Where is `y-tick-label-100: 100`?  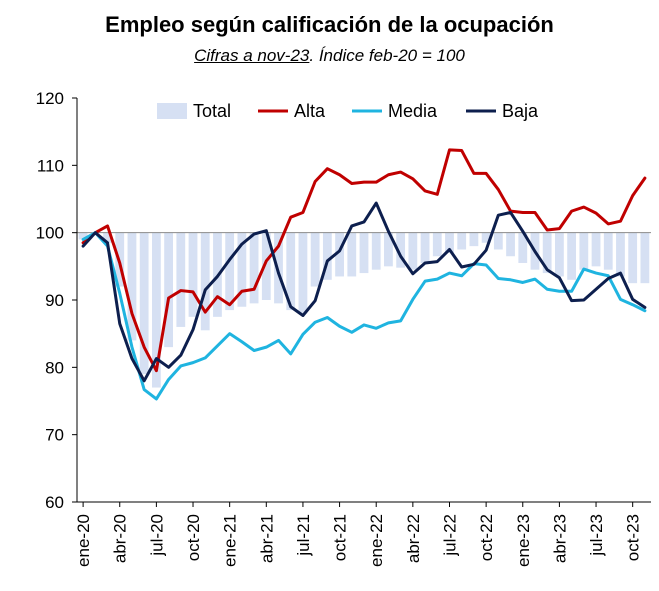 y-tick-label-100: 100 is located at coordinates (50, 233).